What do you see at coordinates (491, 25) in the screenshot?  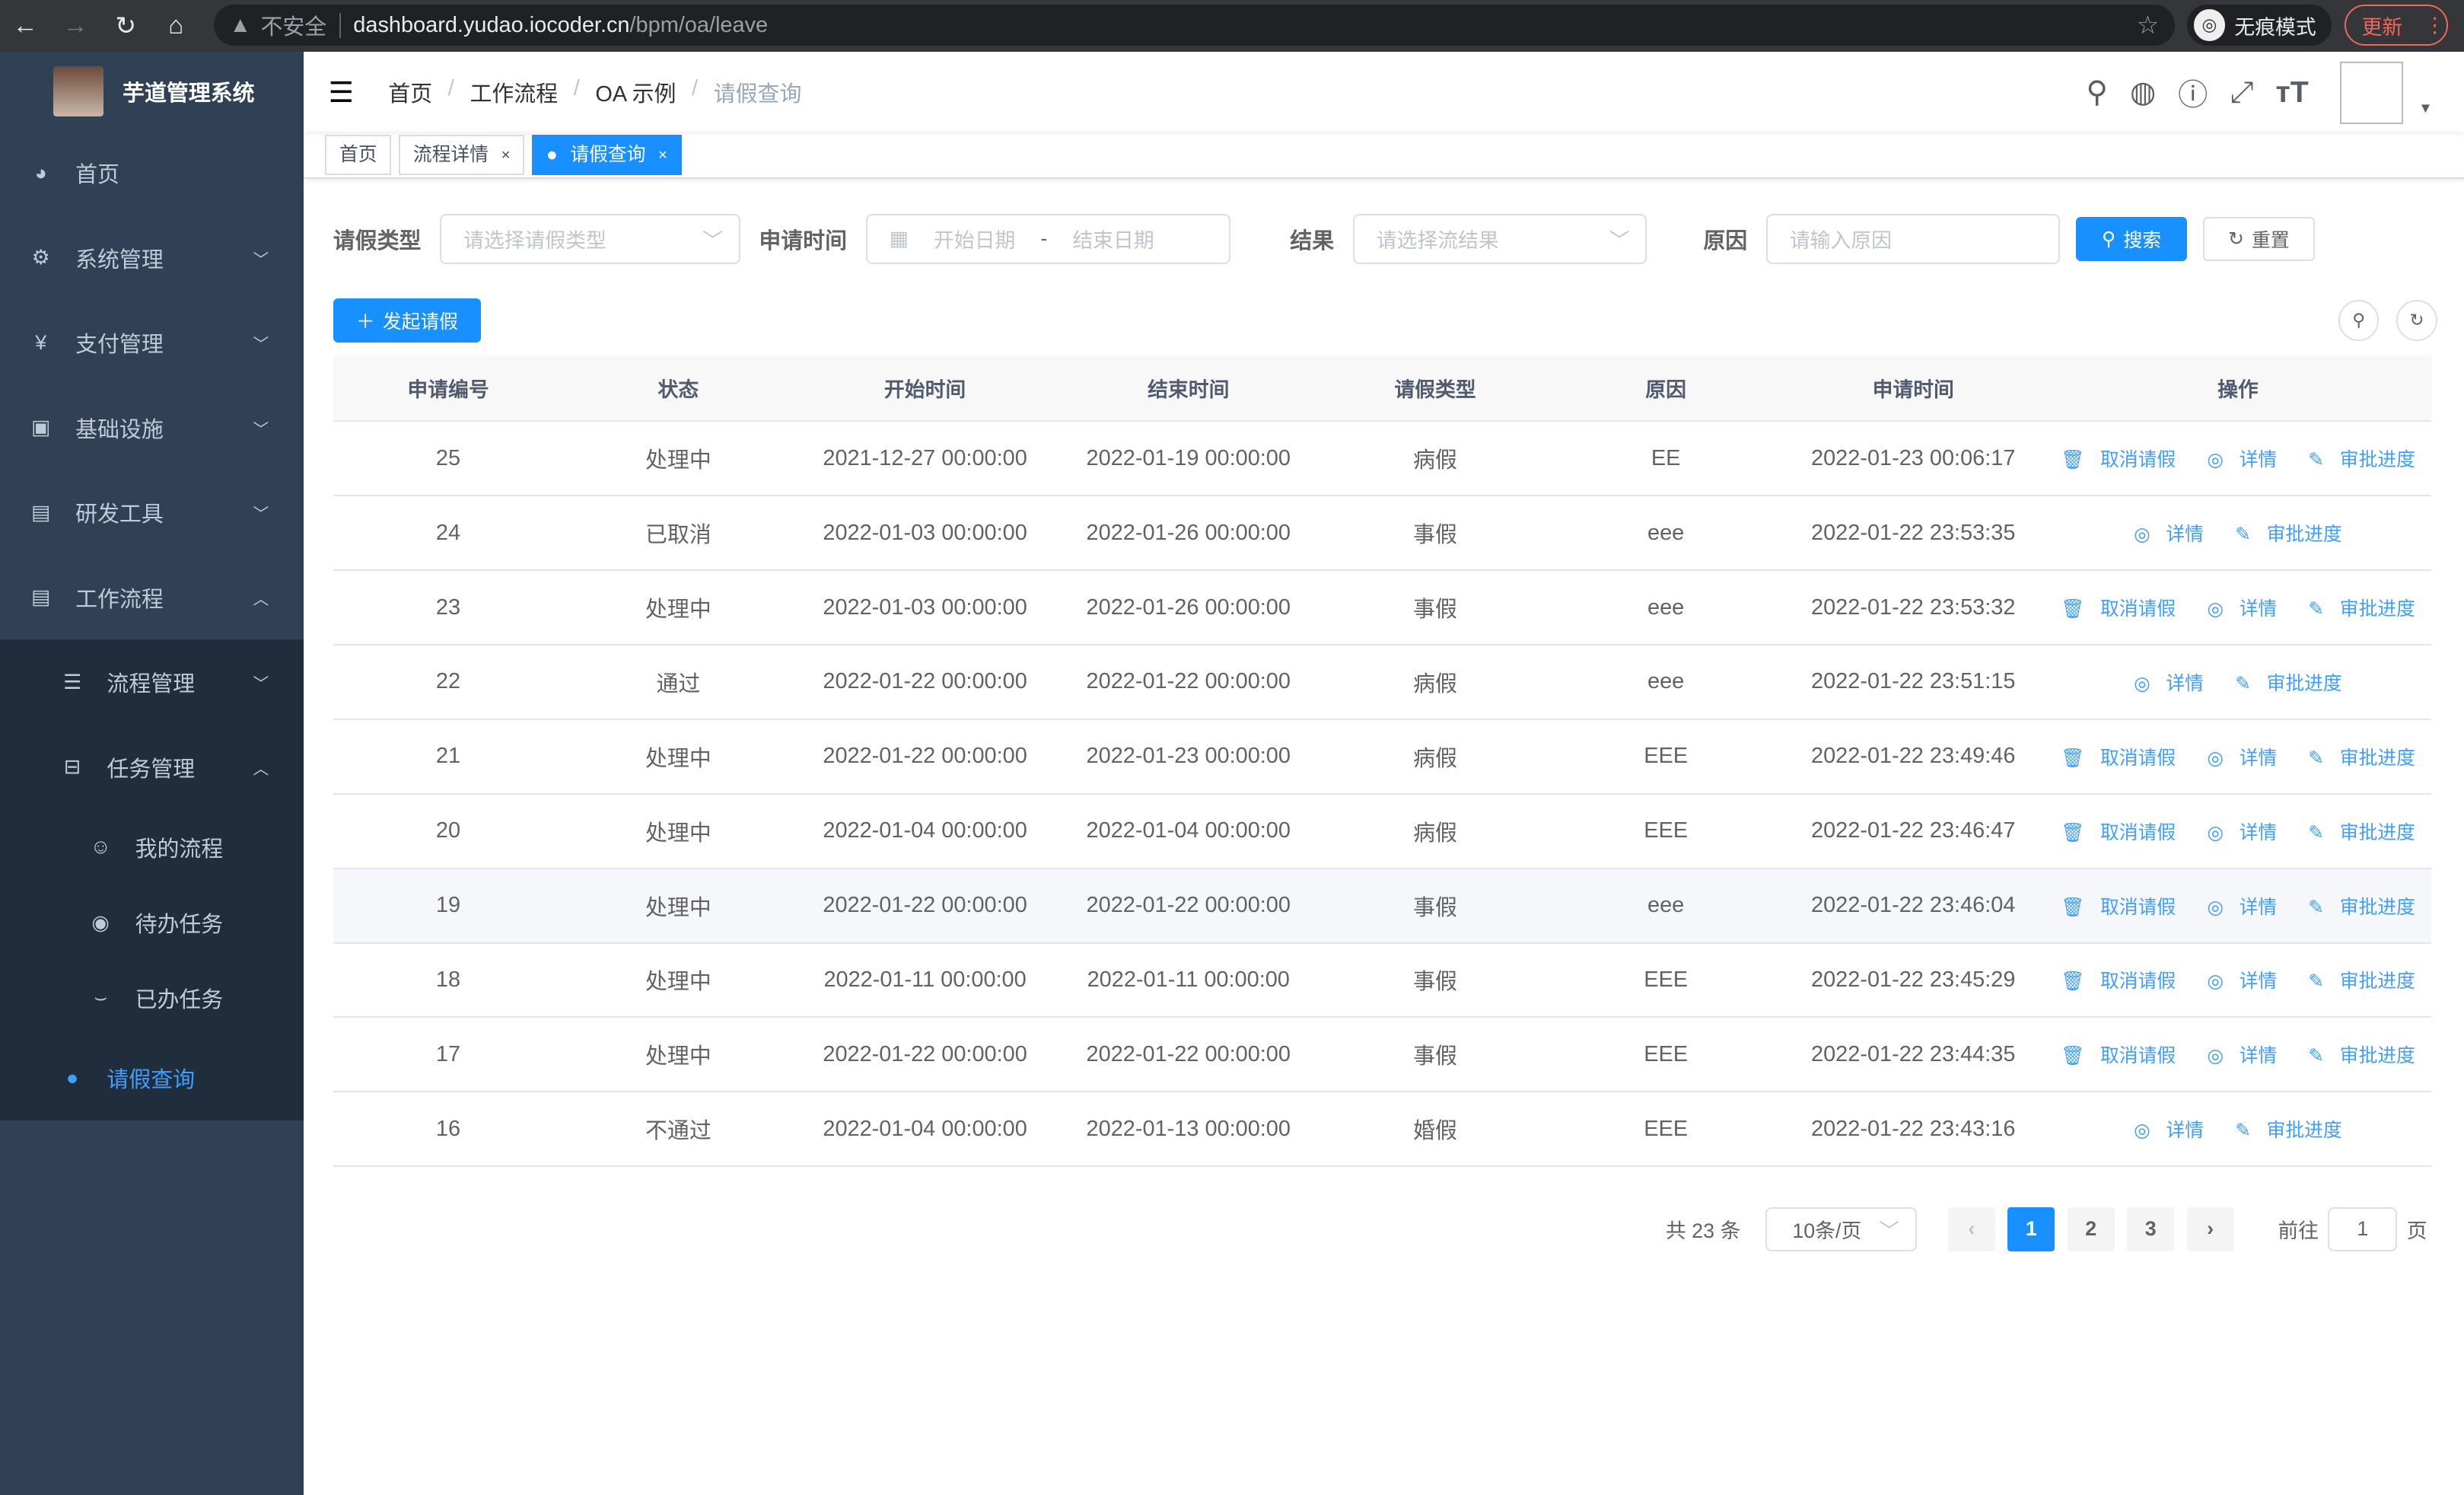 I see `url-host: dashboard.yudao.iocoder.cn` at bounding box center [491, 25].